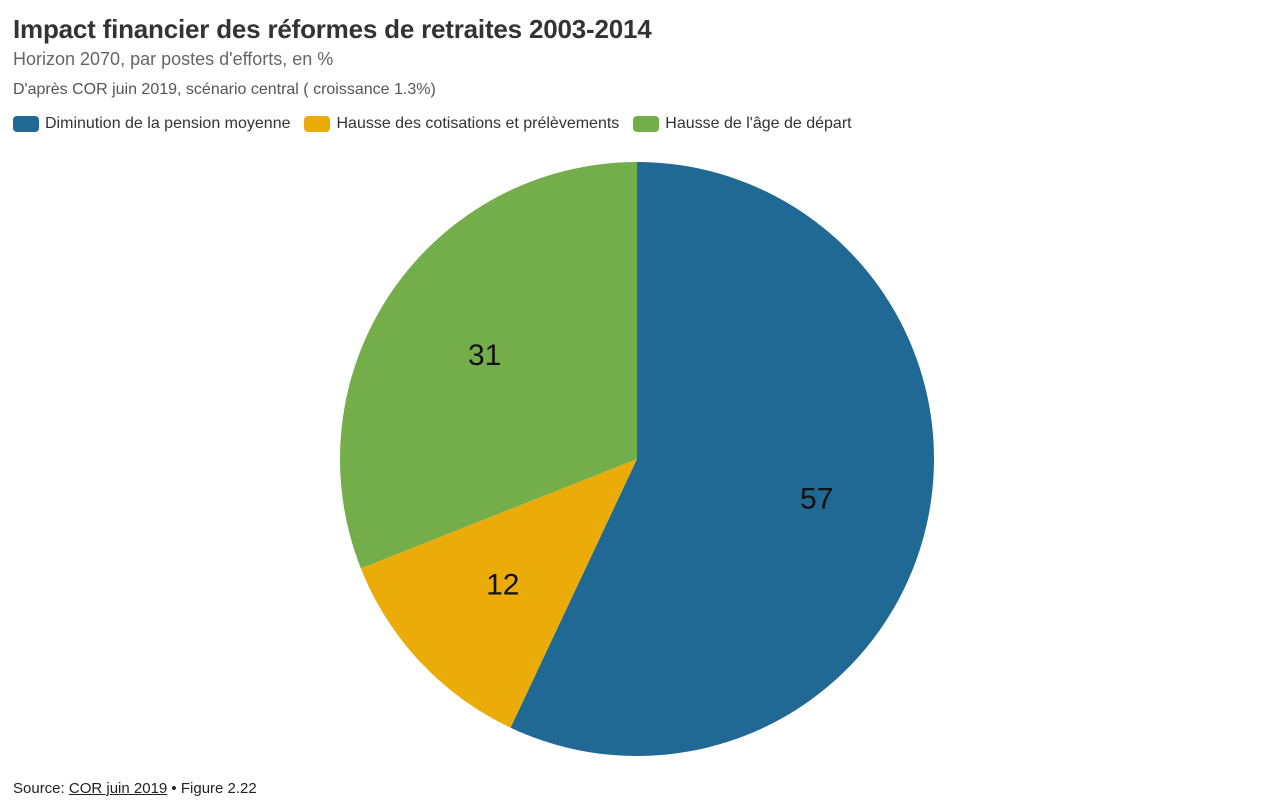 The width and height of the screenshot is (1275, 812). I want to click on legend-item-cotisations: Hausse des cotisations et prélèvements, so click(461, 124).